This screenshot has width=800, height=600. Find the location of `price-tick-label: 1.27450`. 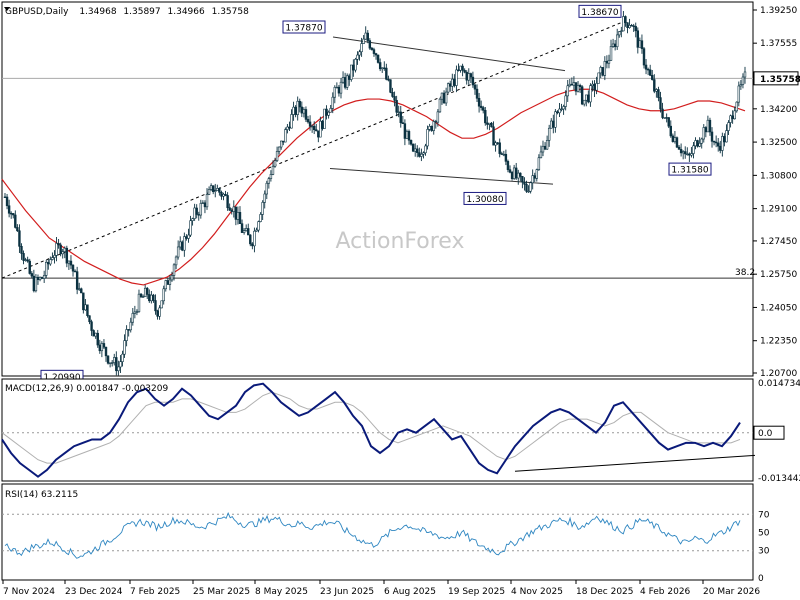

price-tick-label: 1.27450 is located at coordinates (778, 242).